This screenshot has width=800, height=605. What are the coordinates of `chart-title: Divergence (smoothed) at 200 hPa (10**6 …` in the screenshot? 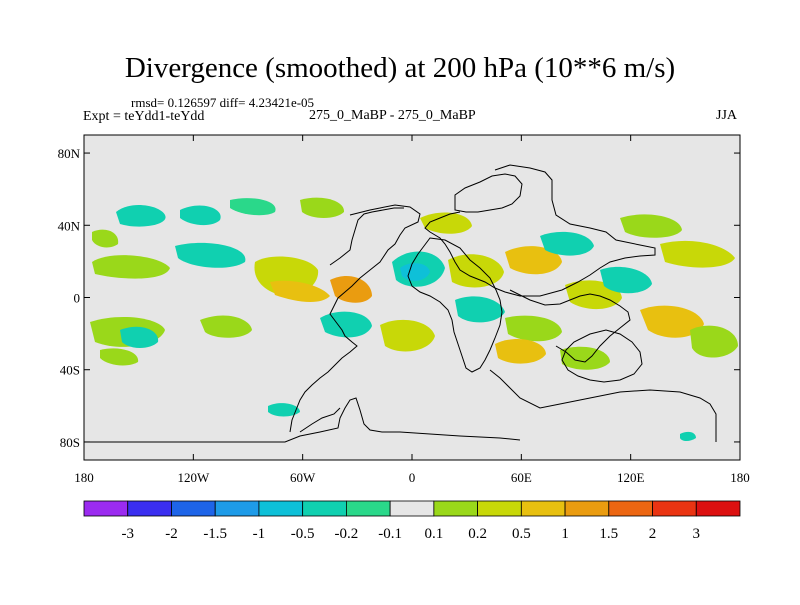 It's located at (400, 68).